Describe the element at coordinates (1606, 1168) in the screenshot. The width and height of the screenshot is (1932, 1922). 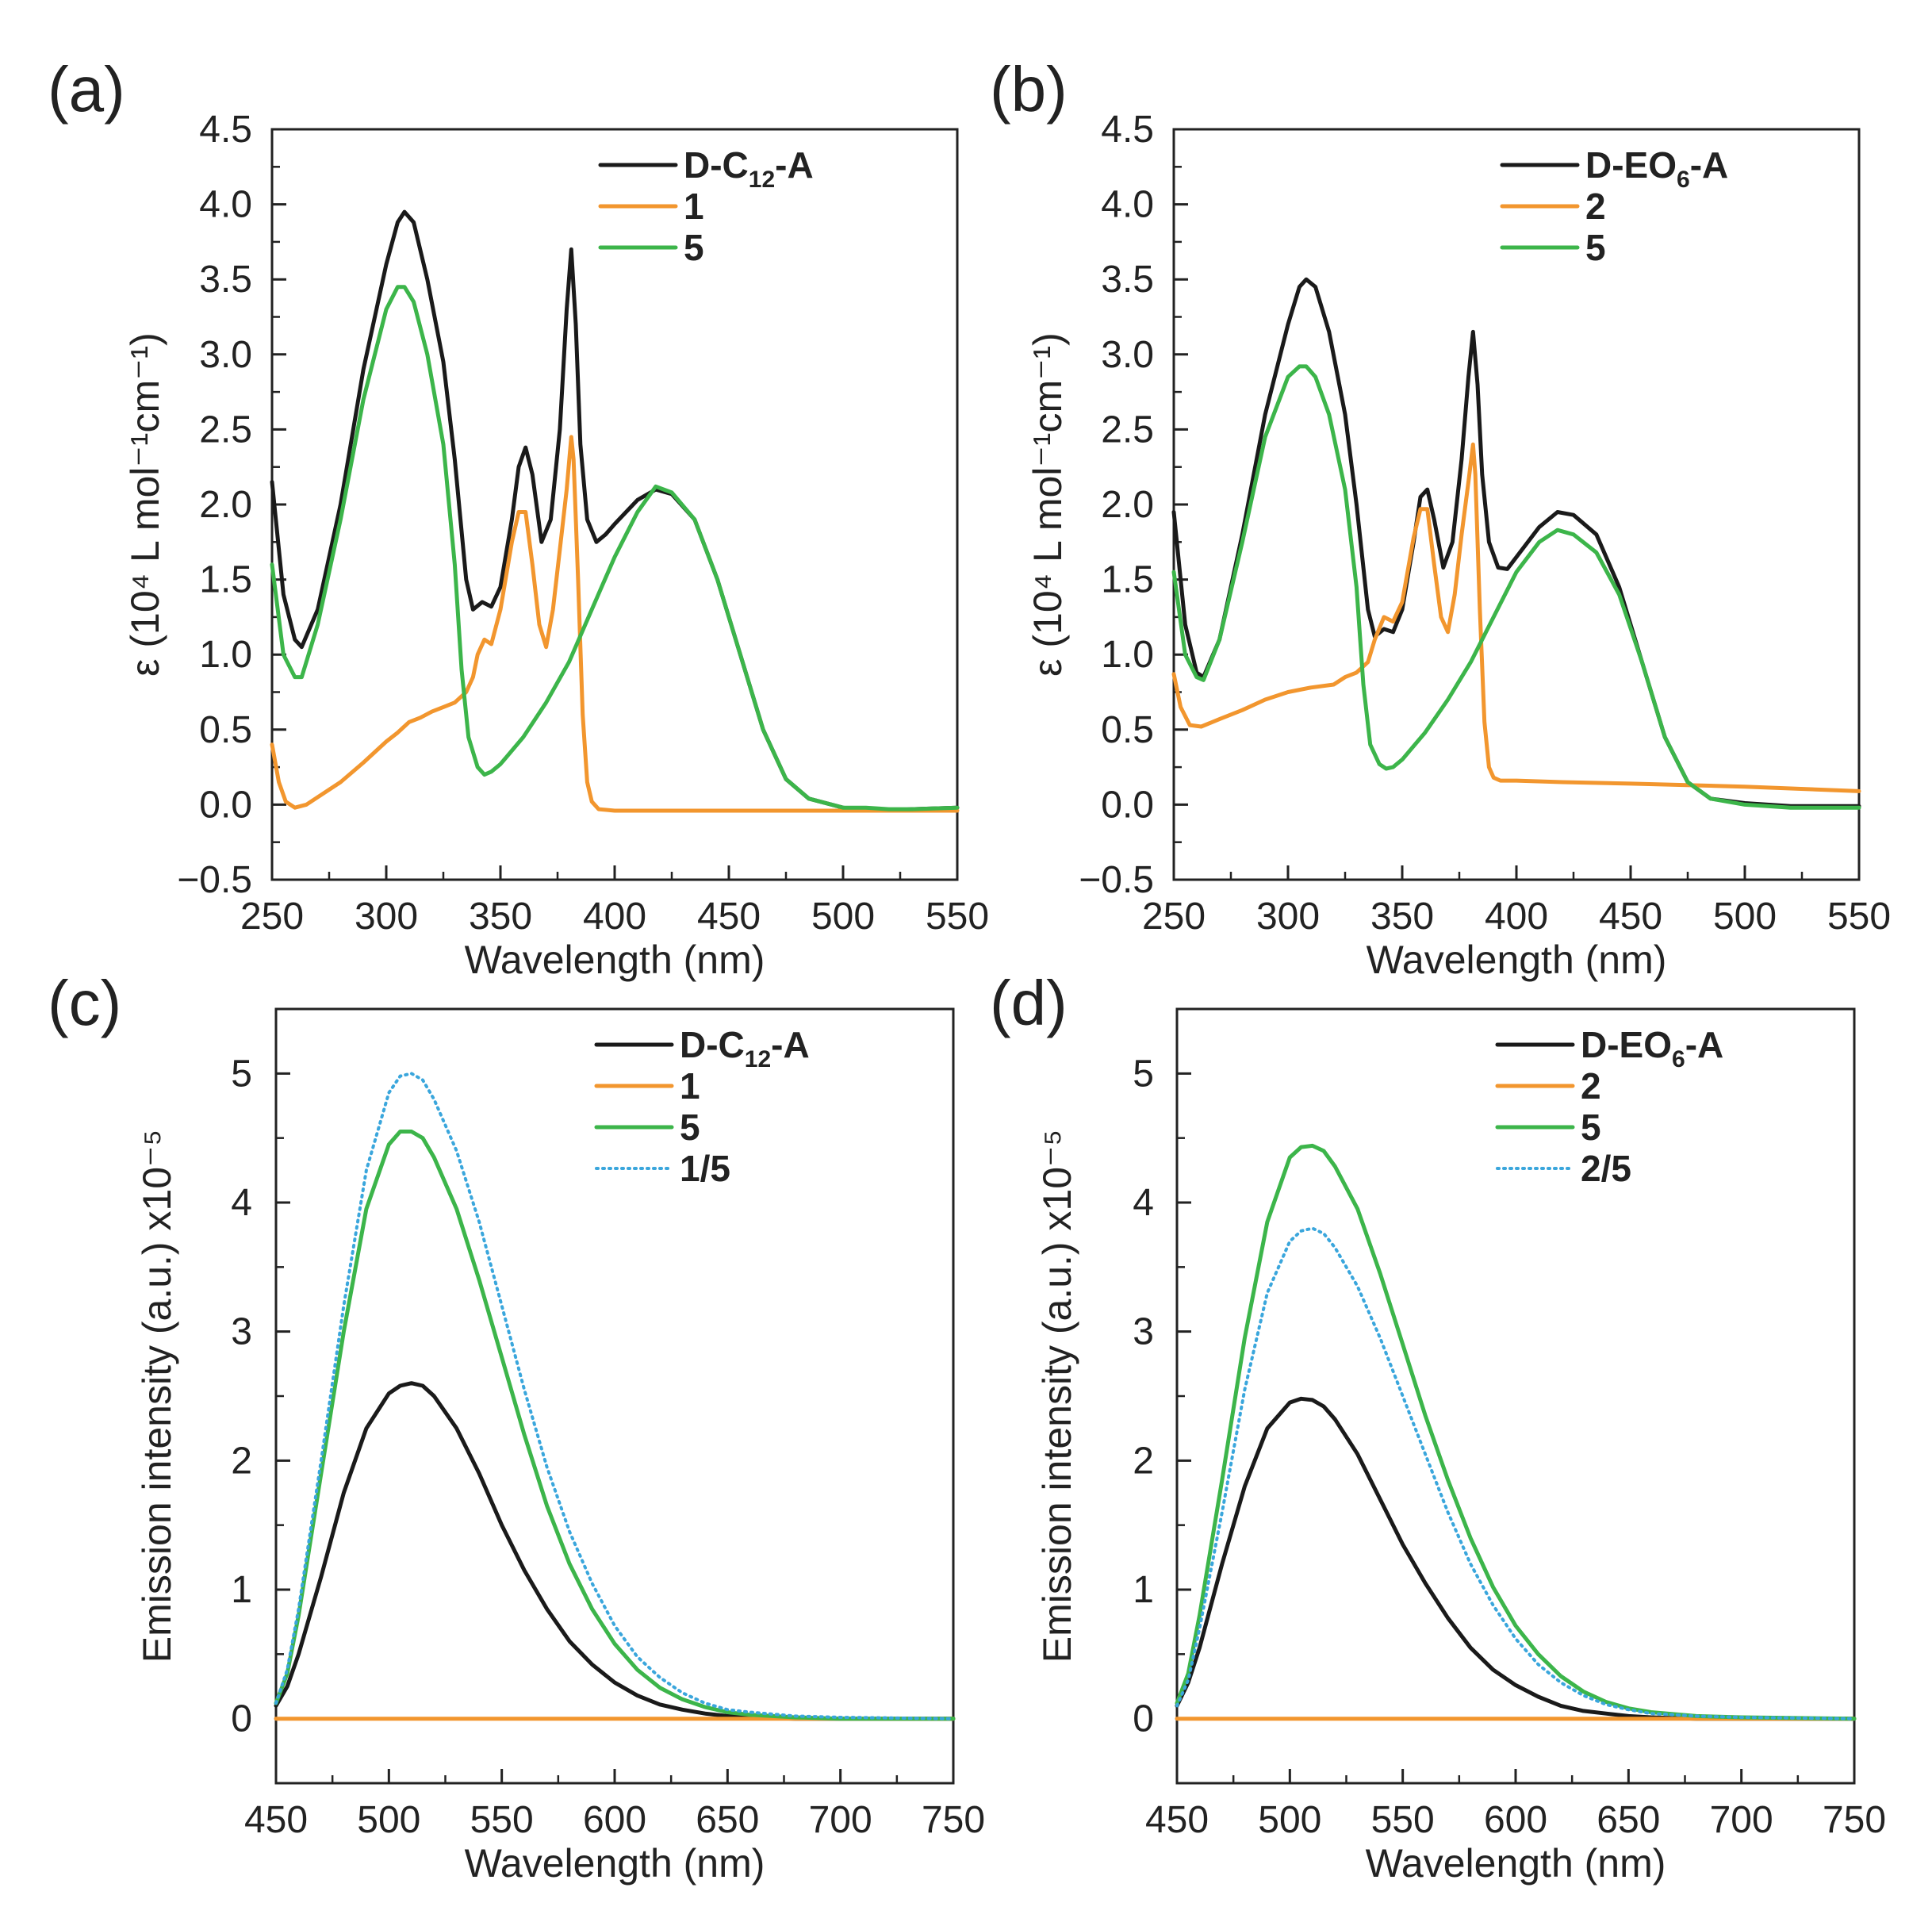
I see `legend-label: 2/5` at that location.